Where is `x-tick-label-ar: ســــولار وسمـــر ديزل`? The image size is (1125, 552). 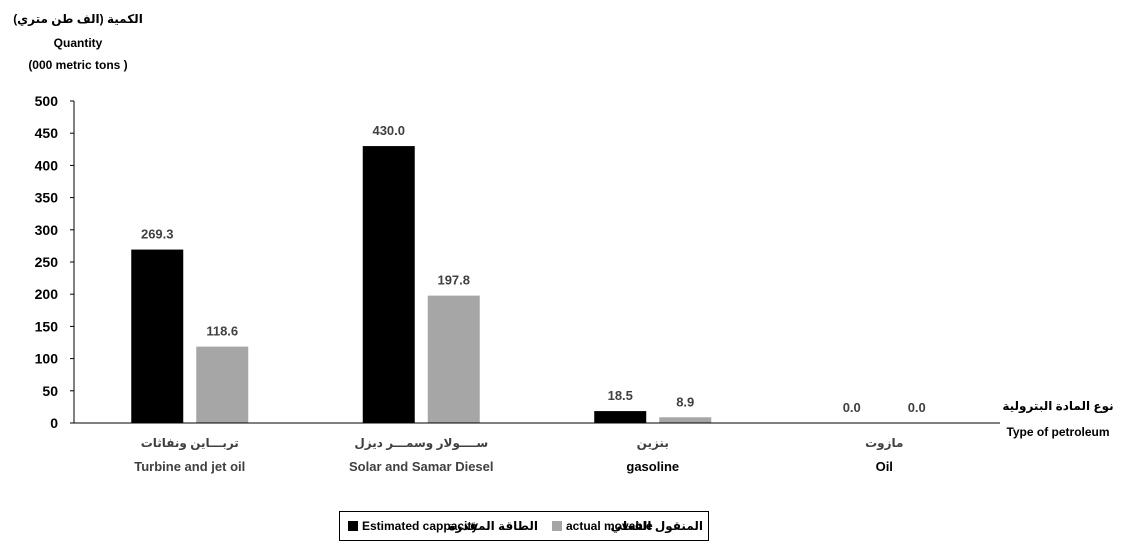 x-tick-label-ar: ســــولار وسمـــر ديزل is located at coordinates (421, 443).